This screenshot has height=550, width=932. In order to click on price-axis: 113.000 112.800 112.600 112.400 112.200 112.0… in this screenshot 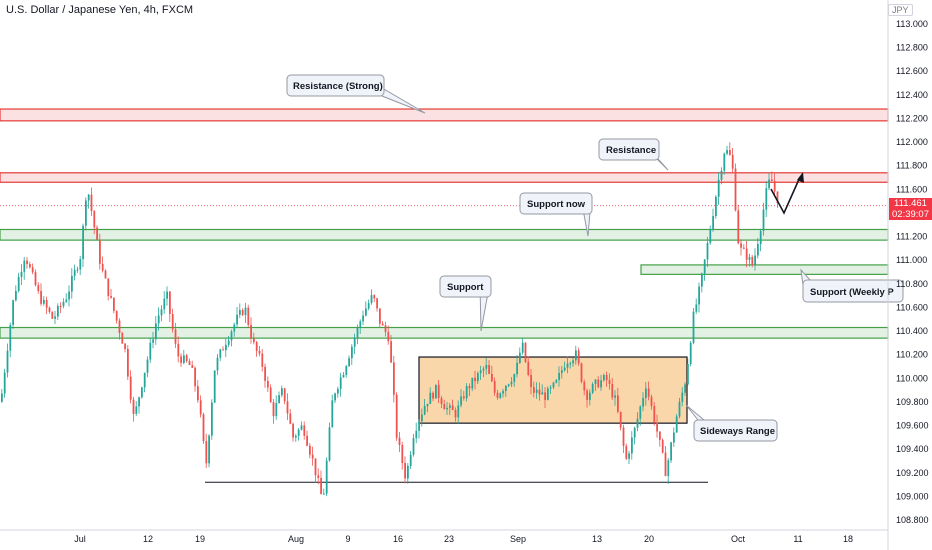, I will do `click(912, 272)`.